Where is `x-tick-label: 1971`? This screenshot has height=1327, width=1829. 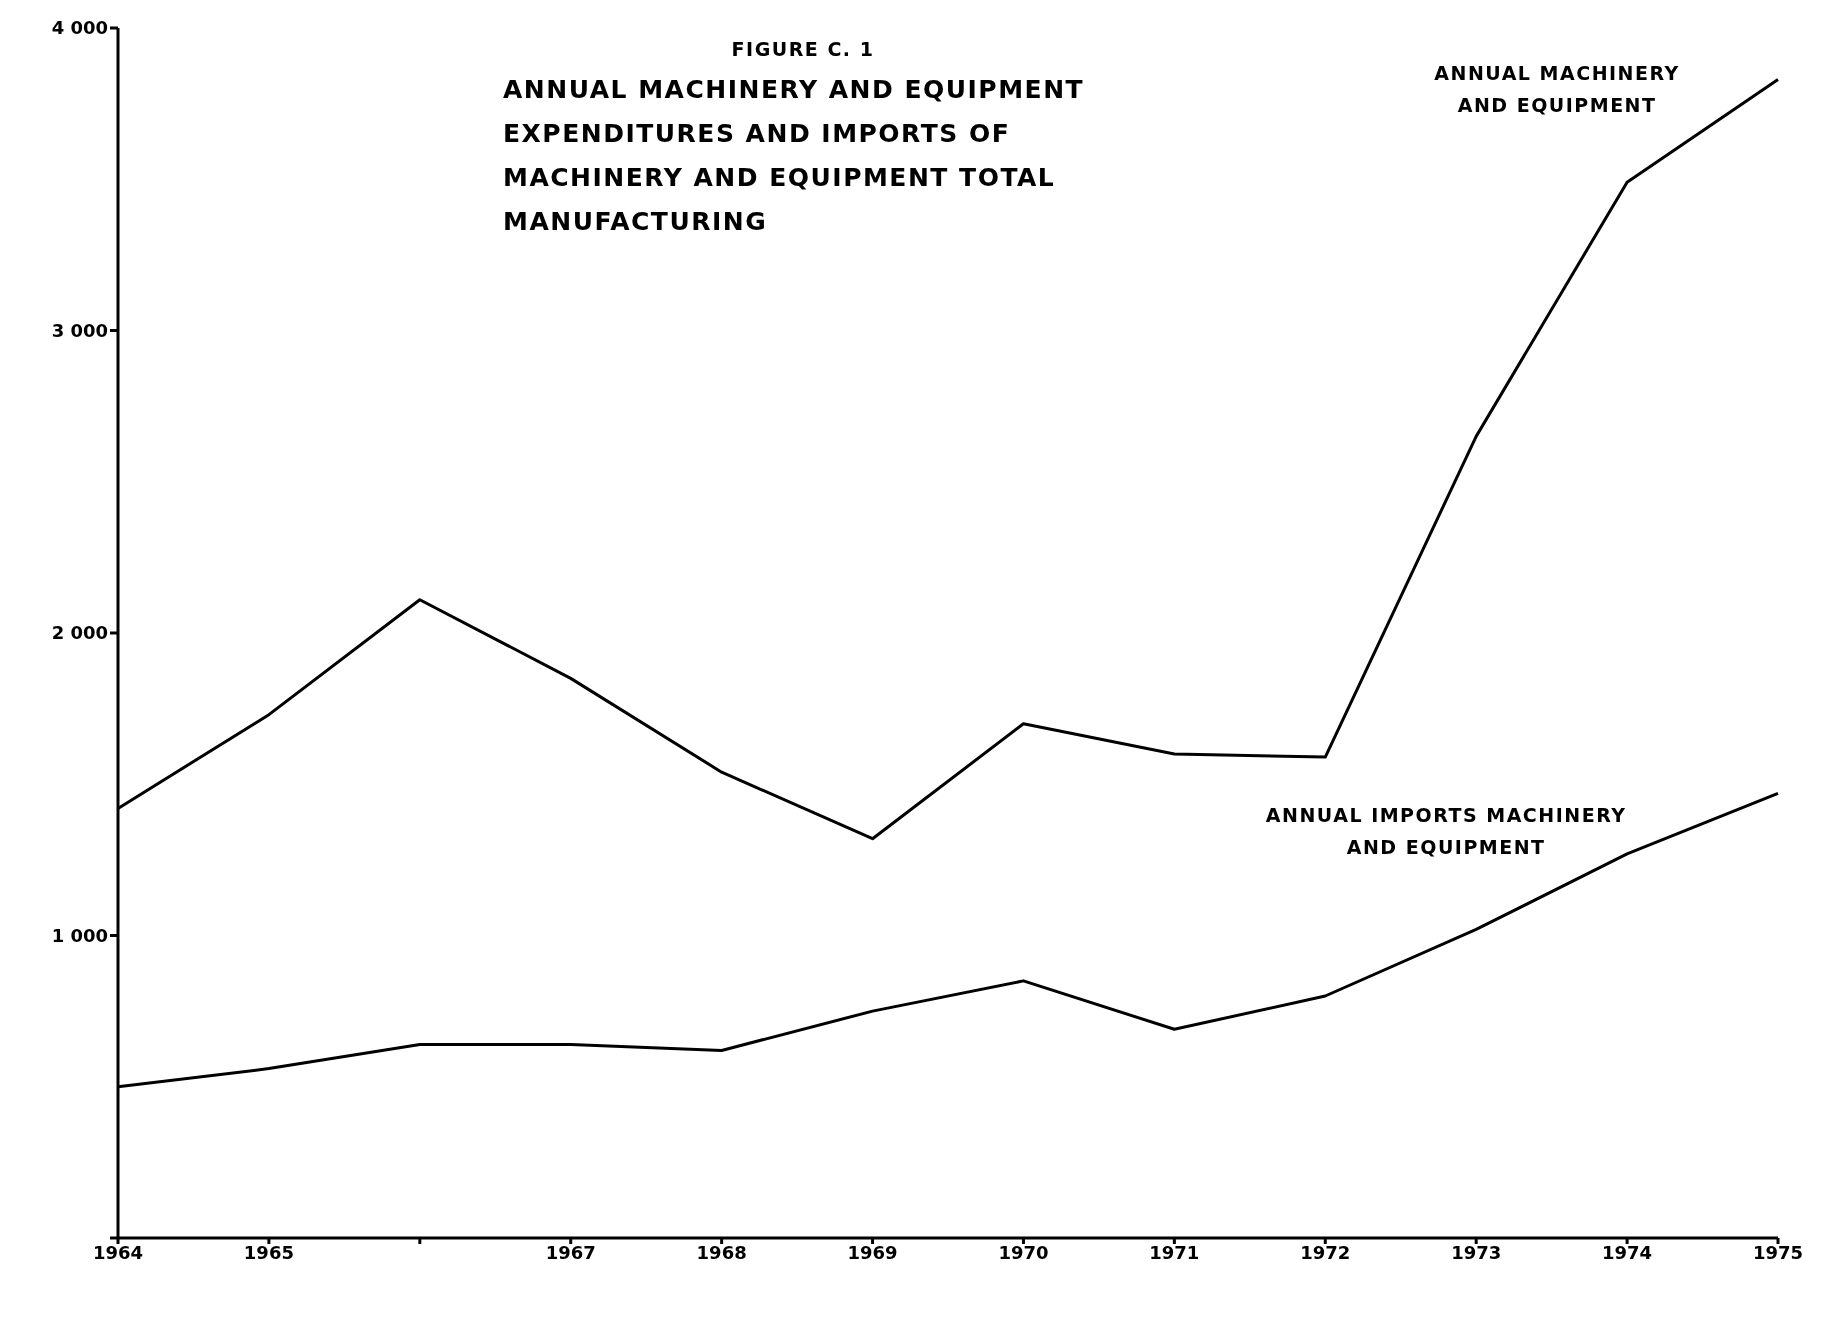 x-tick-label: 1971 is located at coordinates (1174, 1252).